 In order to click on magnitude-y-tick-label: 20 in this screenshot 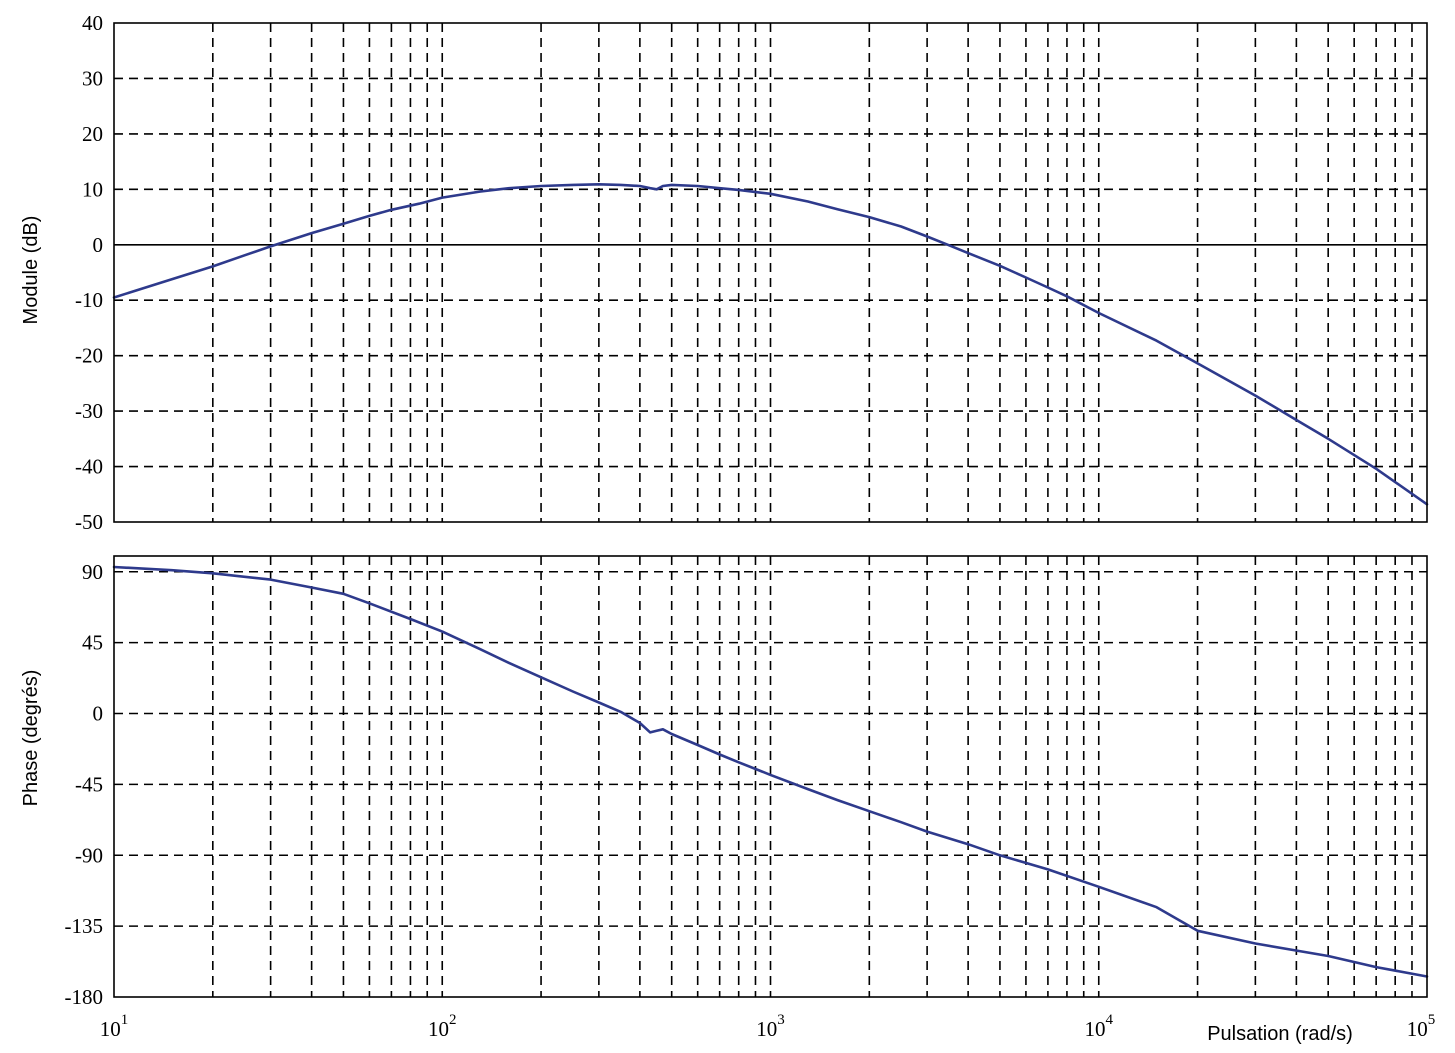, I will do `click(92, 134)`.